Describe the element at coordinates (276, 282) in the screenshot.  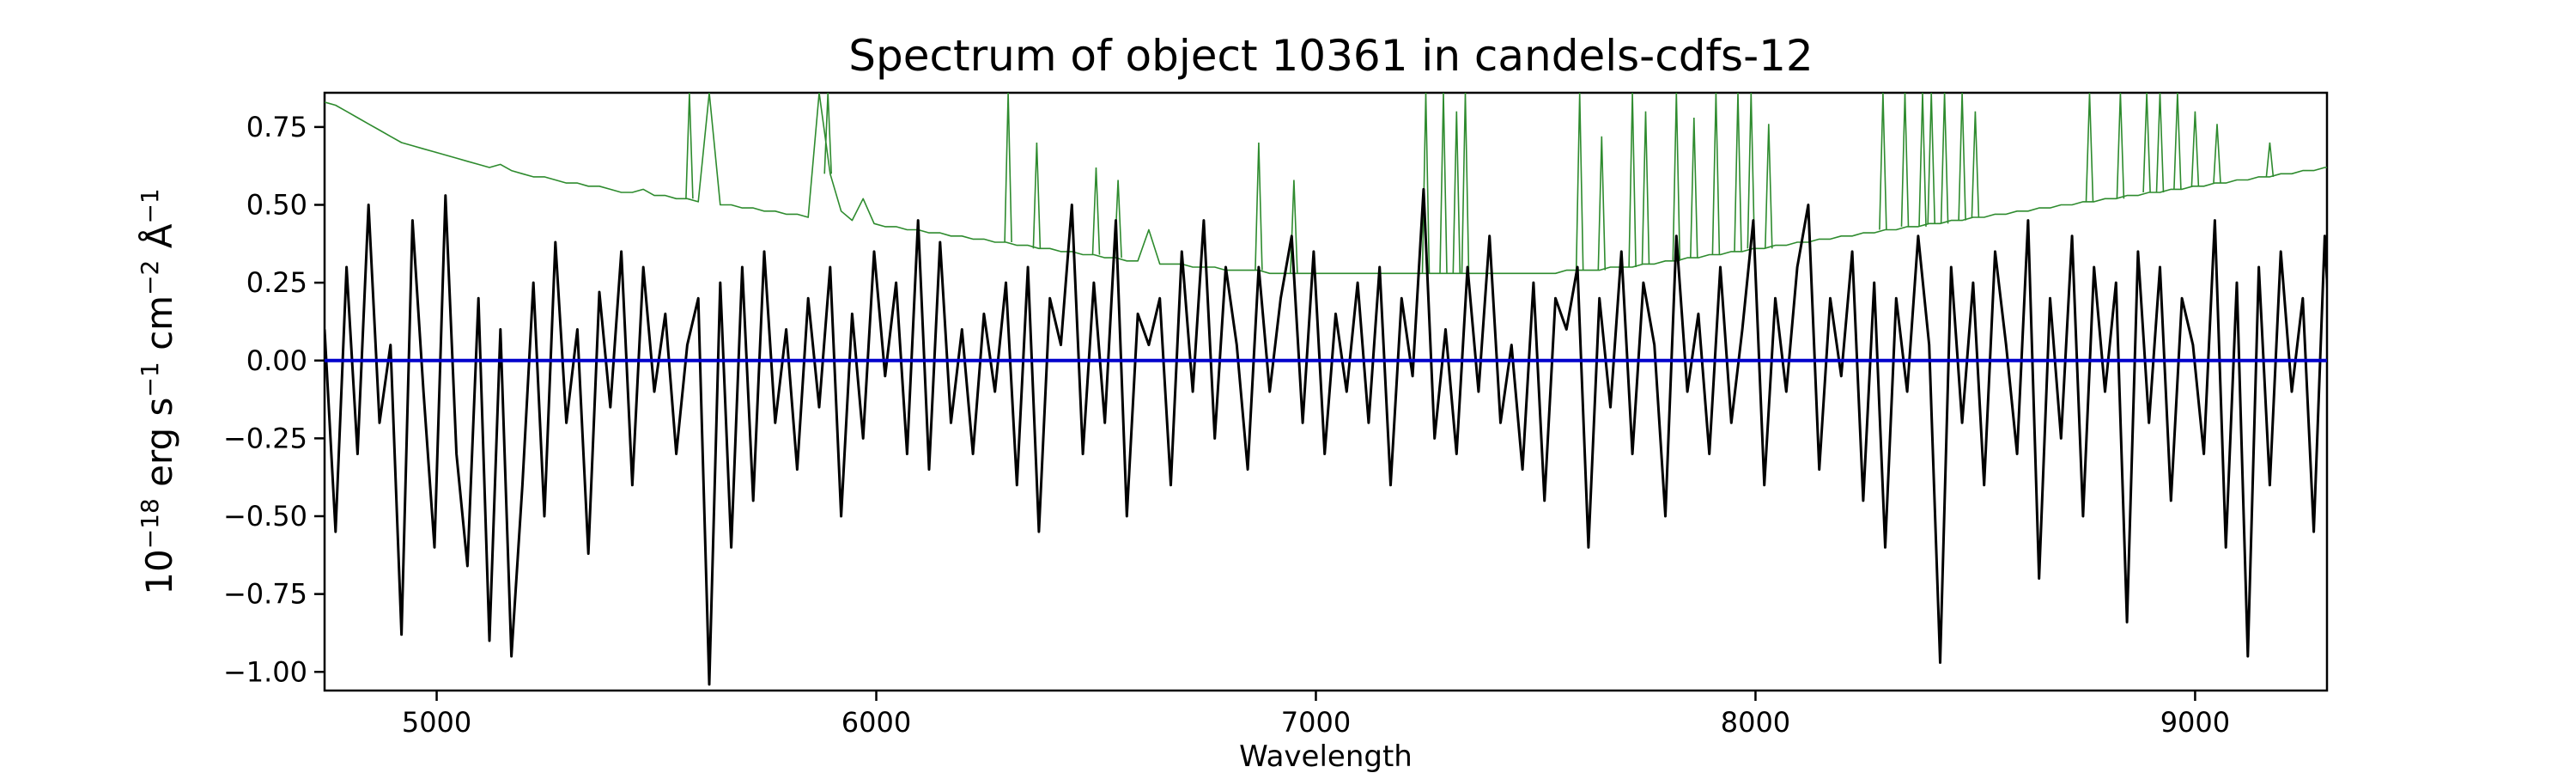
I see `y-tick-label: 0.25` at that location.